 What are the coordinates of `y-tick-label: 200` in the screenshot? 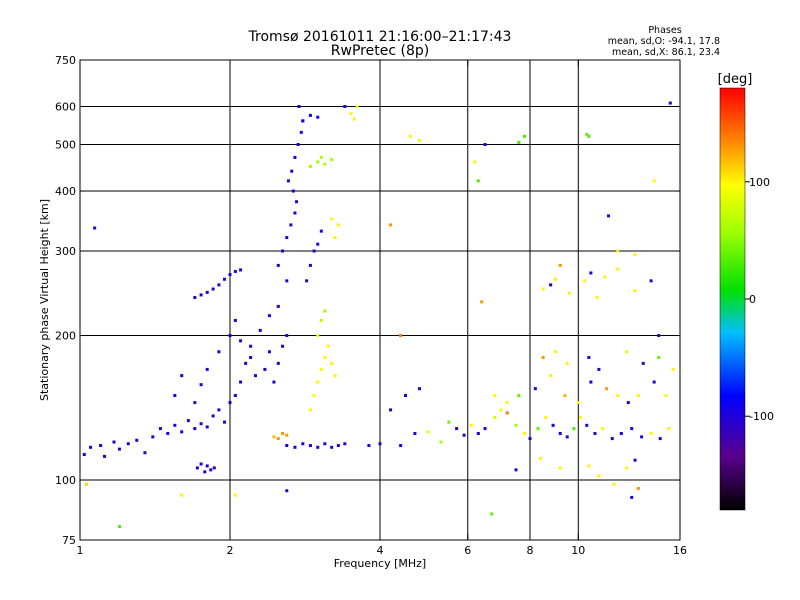 It's located at (65, 336).